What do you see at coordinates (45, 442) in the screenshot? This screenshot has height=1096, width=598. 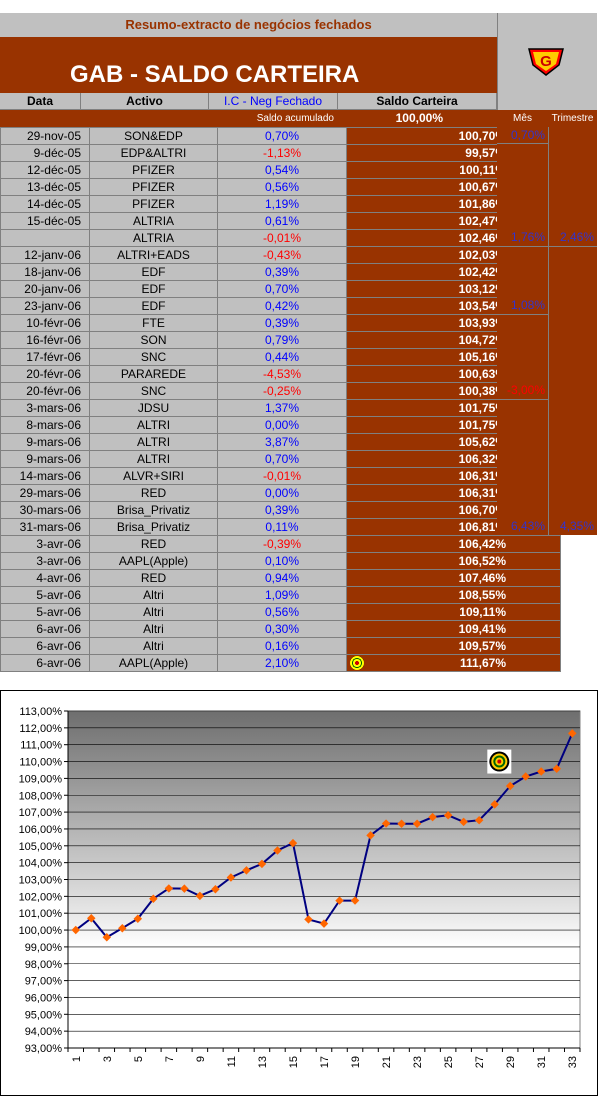 I see `cell-date: 9-mars-06` at bounding box center [45, 442].